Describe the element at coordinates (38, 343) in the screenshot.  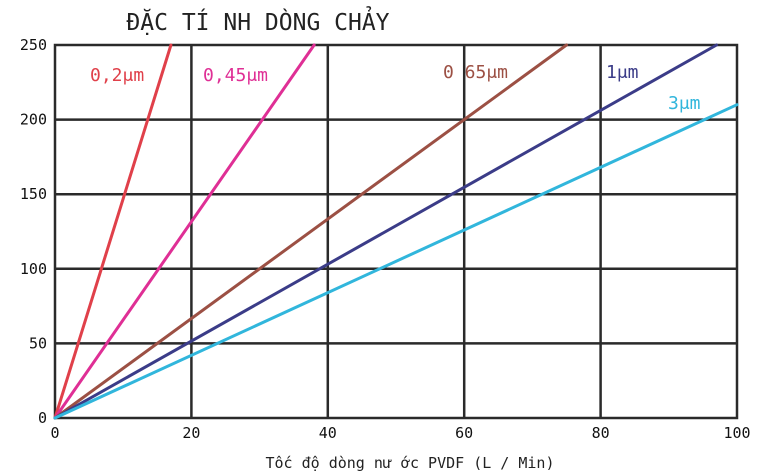
I see `y-tick-label: 50` at that location.